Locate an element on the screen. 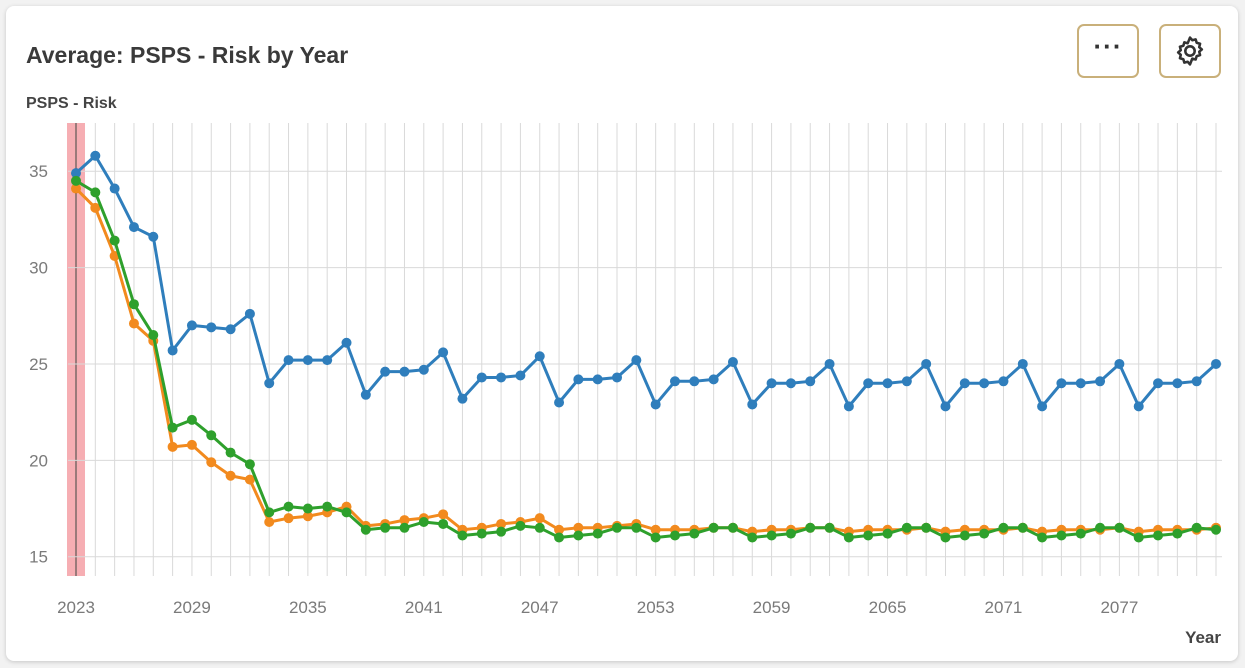 The height and width of the screenshot is (668, 1245). gear-icon is located at coordinates (1190, 51).